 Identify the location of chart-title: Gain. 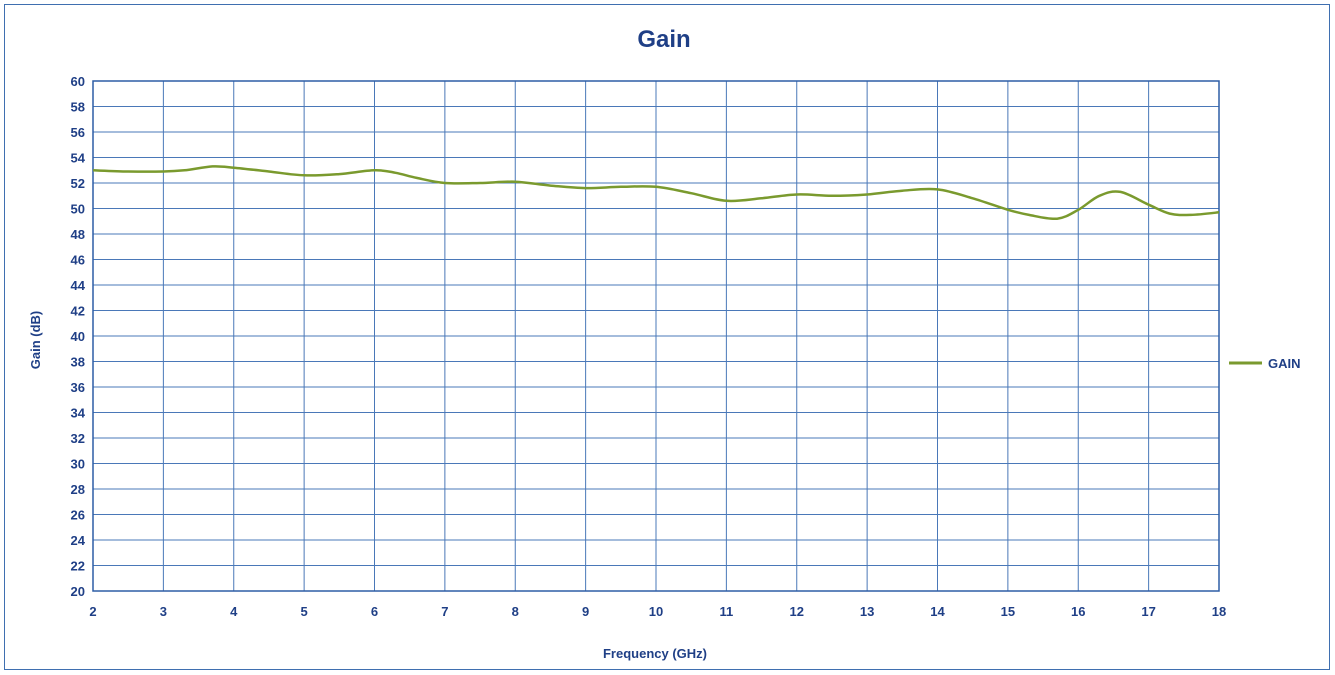
(663, 39).